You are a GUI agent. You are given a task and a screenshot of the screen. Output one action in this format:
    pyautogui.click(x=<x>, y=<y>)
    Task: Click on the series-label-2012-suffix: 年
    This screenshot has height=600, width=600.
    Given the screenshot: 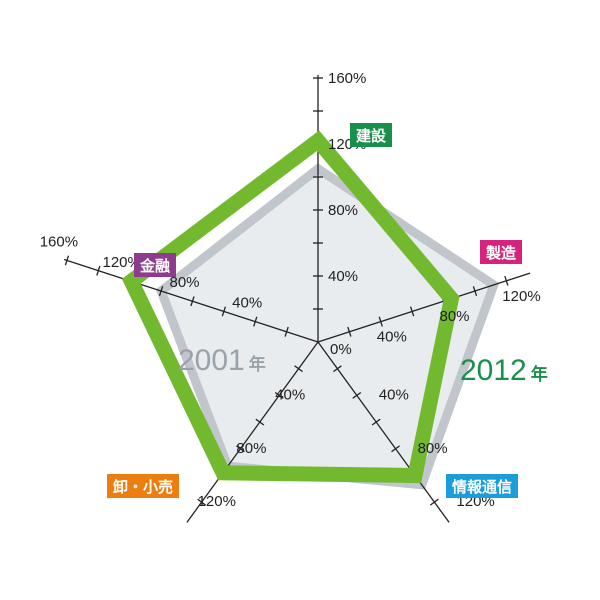 What is the action you would take?
    pyautogui.click(x=539, y=374)
    